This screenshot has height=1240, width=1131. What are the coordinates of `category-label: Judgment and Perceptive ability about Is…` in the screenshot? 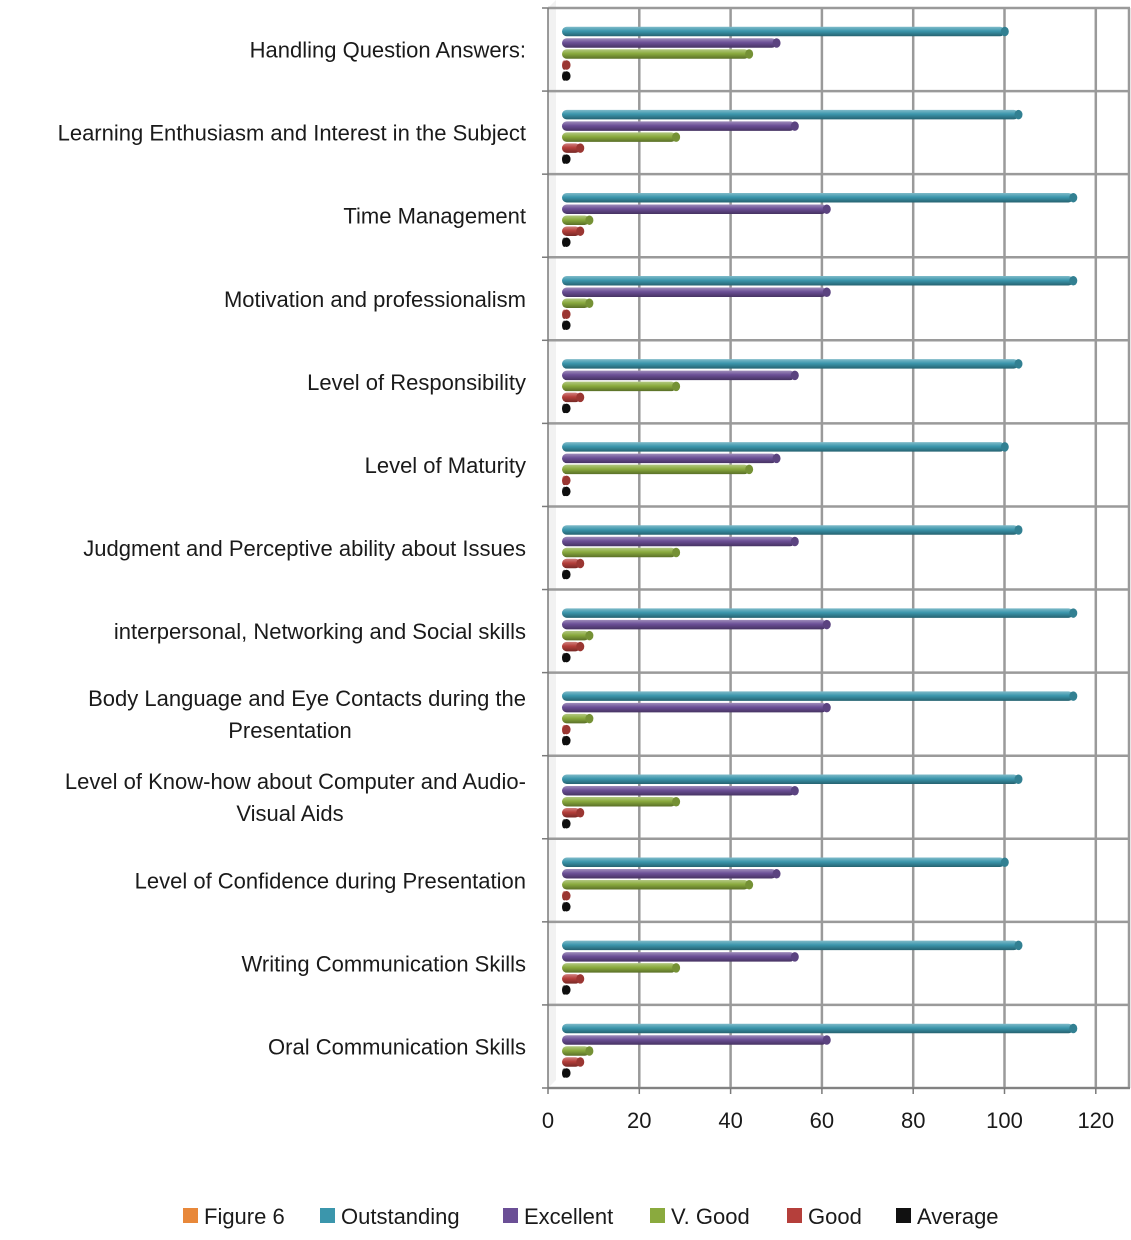 It's located at (304, 548).